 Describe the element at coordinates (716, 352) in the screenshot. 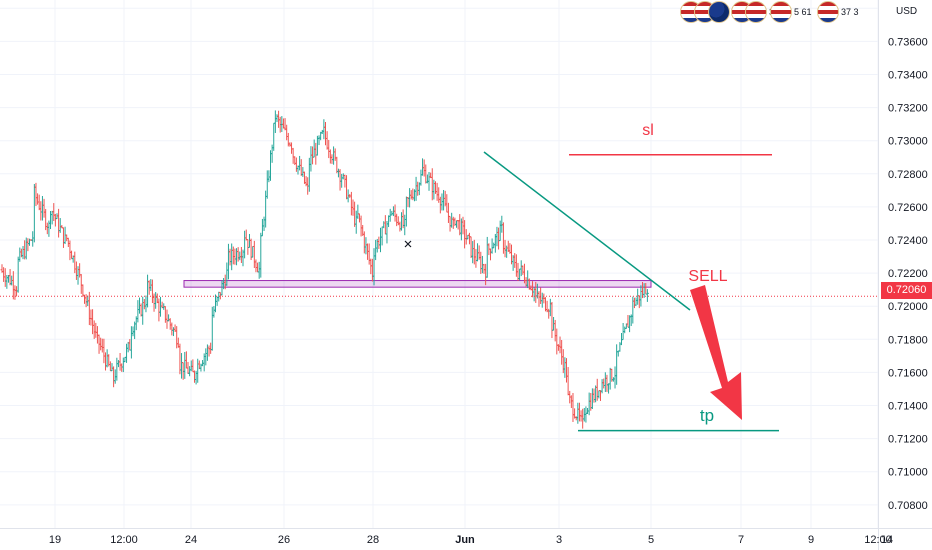

I see `sell-arrow-icon` at that location.